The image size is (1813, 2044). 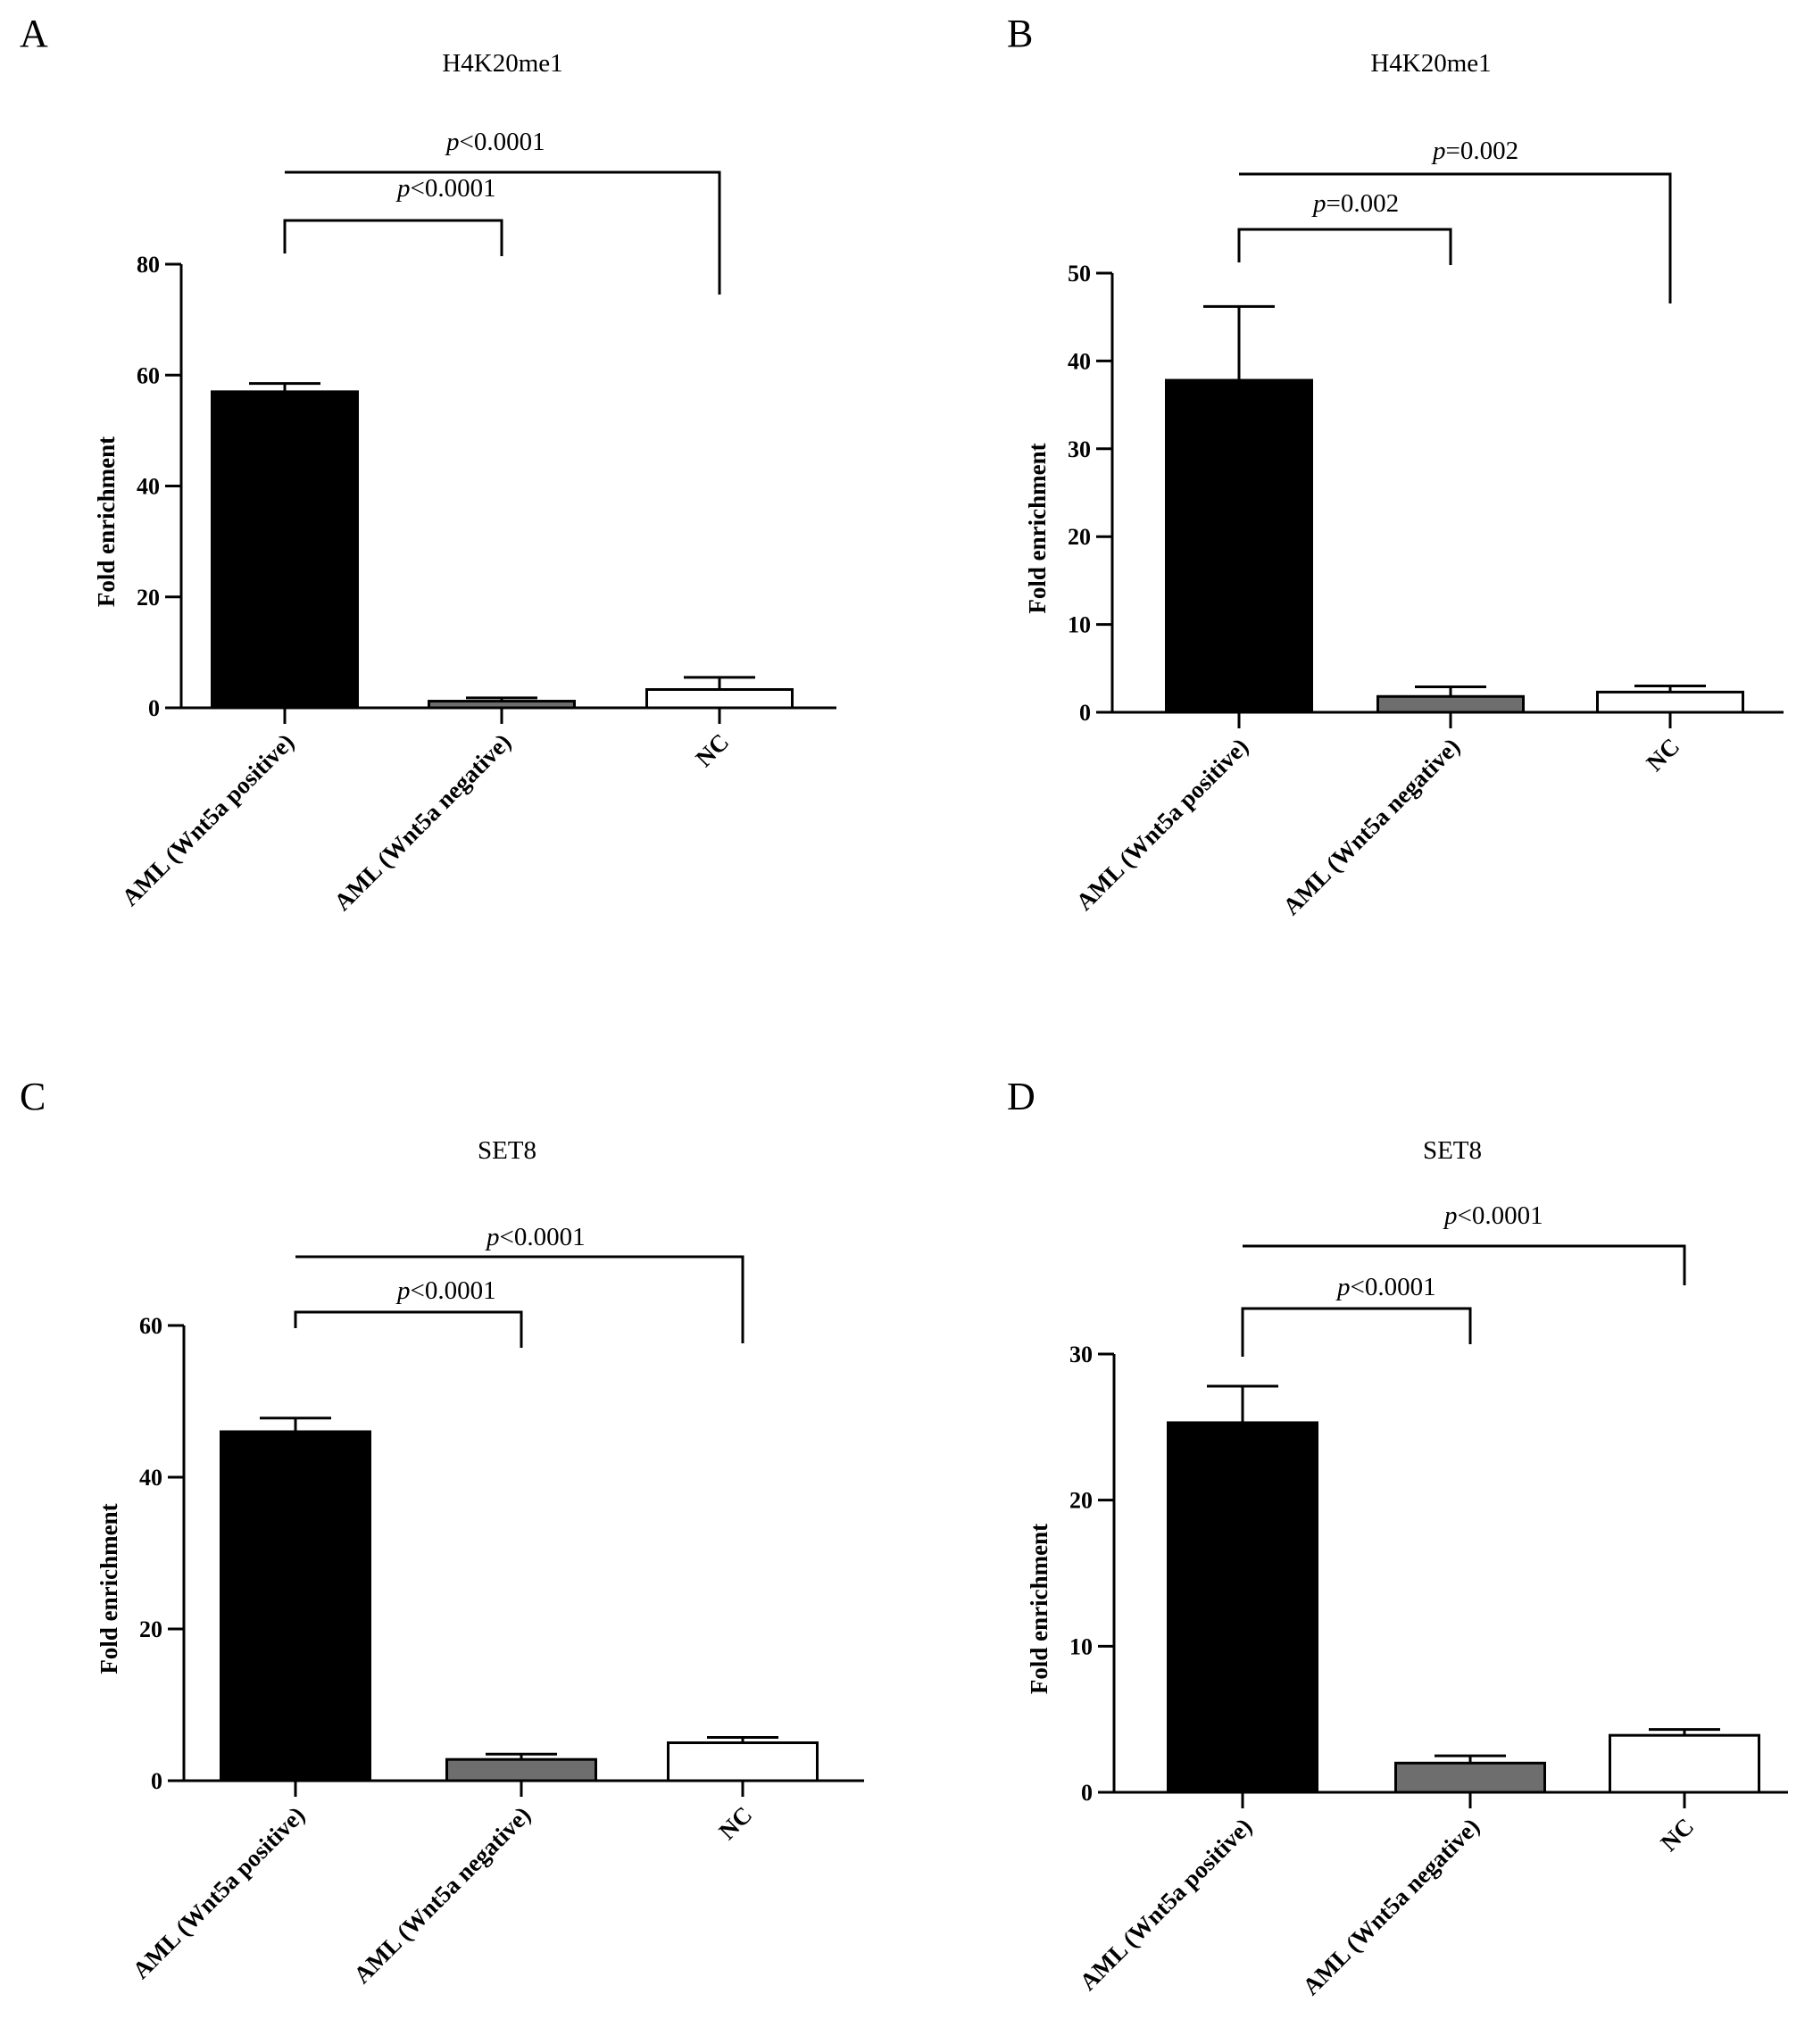 I want to click on panel-letter: C, so click(x=33, y=1096).